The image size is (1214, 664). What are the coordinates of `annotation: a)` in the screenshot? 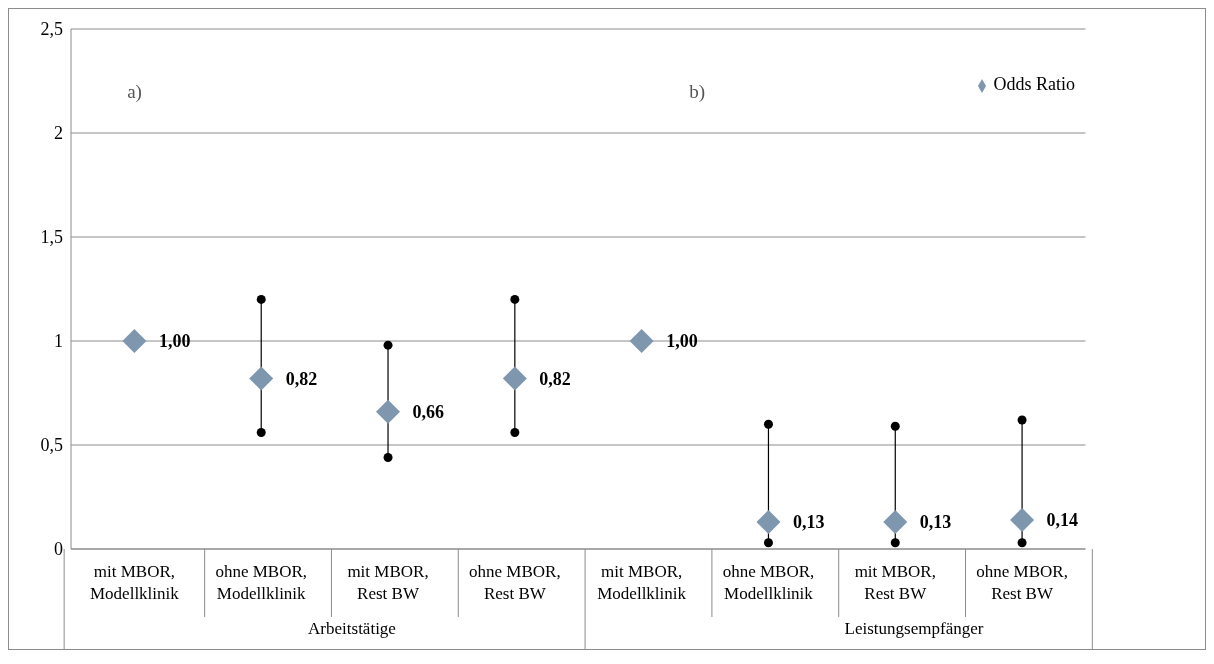 It's located at (134, 92).